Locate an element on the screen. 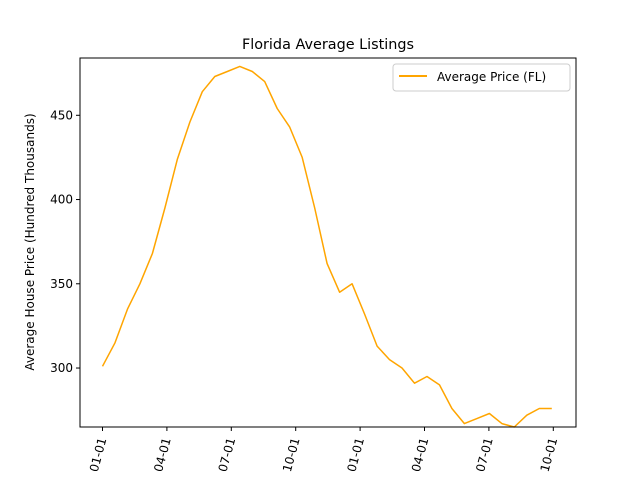 The height and width of the screenshot is (480, 640). y-tick-label: 300 is located at coordinates (61, 368).